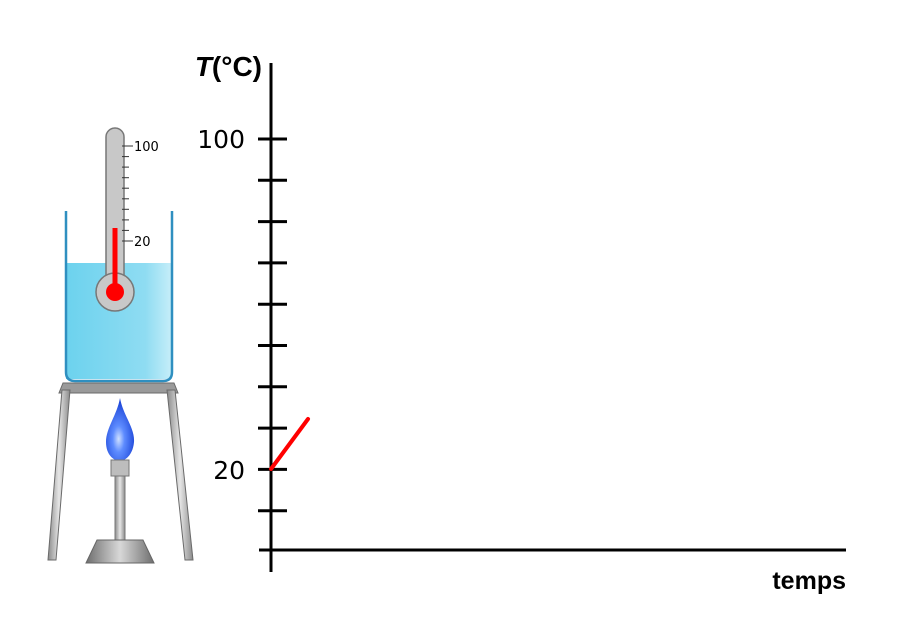 This screenshot has width=900, height=640. Describe the element at coordinates (289, 444) in the screenshot. I see `temperature-curve` at that location.